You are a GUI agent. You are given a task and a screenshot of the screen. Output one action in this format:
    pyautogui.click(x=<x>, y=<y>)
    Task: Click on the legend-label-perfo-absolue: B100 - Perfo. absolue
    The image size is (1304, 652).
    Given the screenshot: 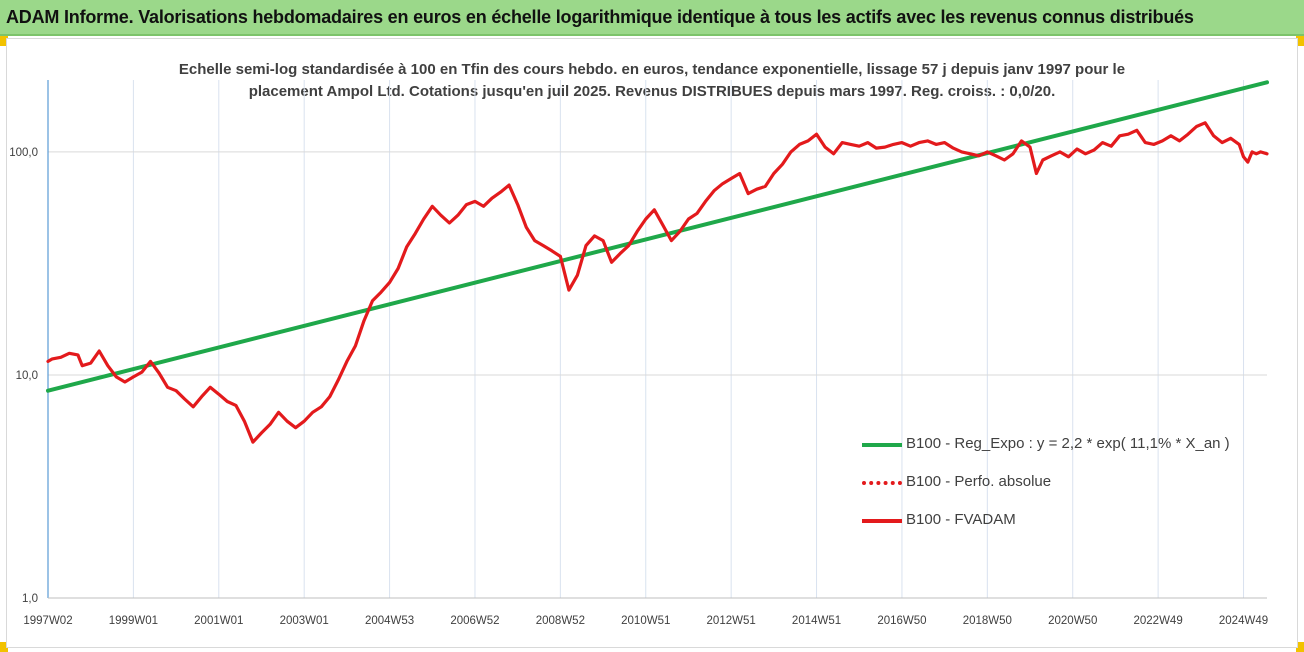 What is the action you would take?
    pyautogui.click(x=979, y=481)
    